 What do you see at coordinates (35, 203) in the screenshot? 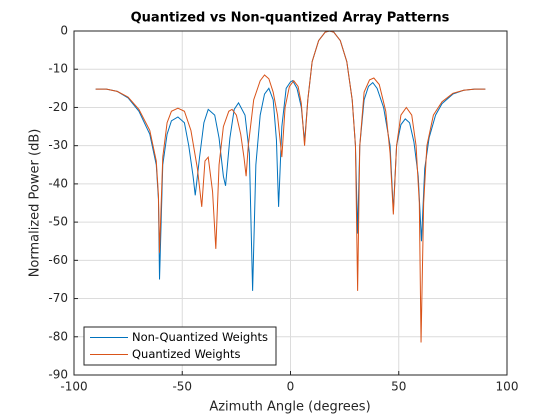
I see `y-axis-label: Normalized Power (dB)` at bounding box center [35, 203].